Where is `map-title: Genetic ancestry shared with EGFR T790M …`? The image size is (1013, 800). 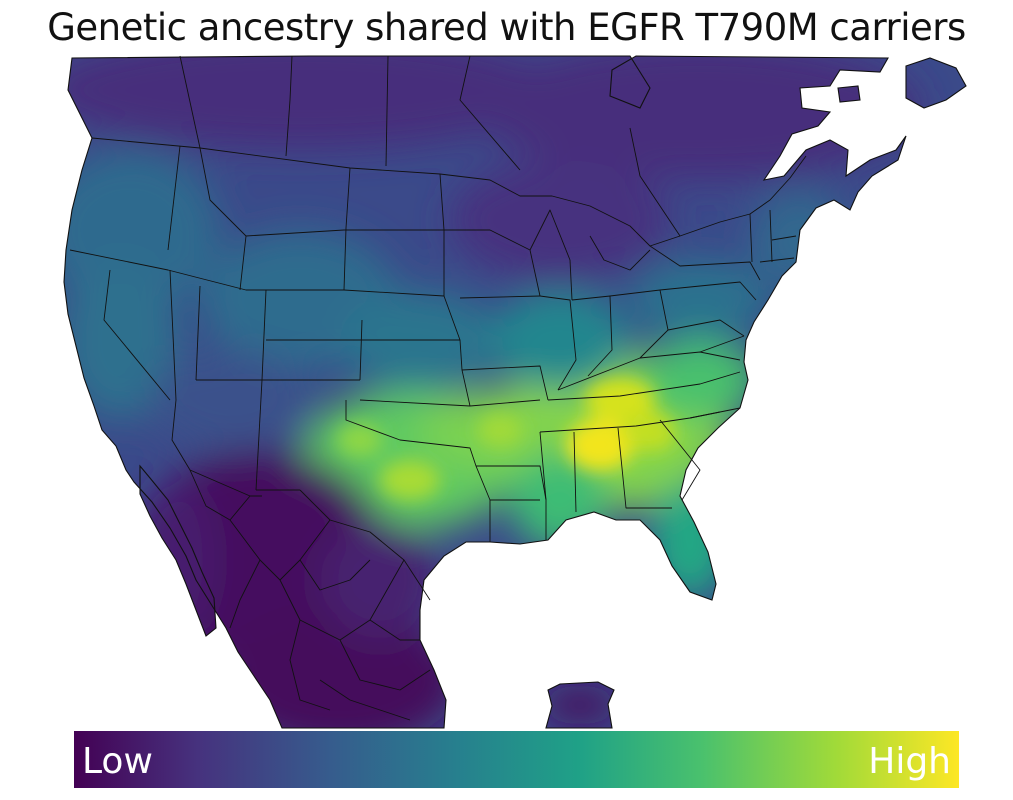
map-title: Genetic ancestry shared with EGFR T790M … is located at coordinates (506, 27).